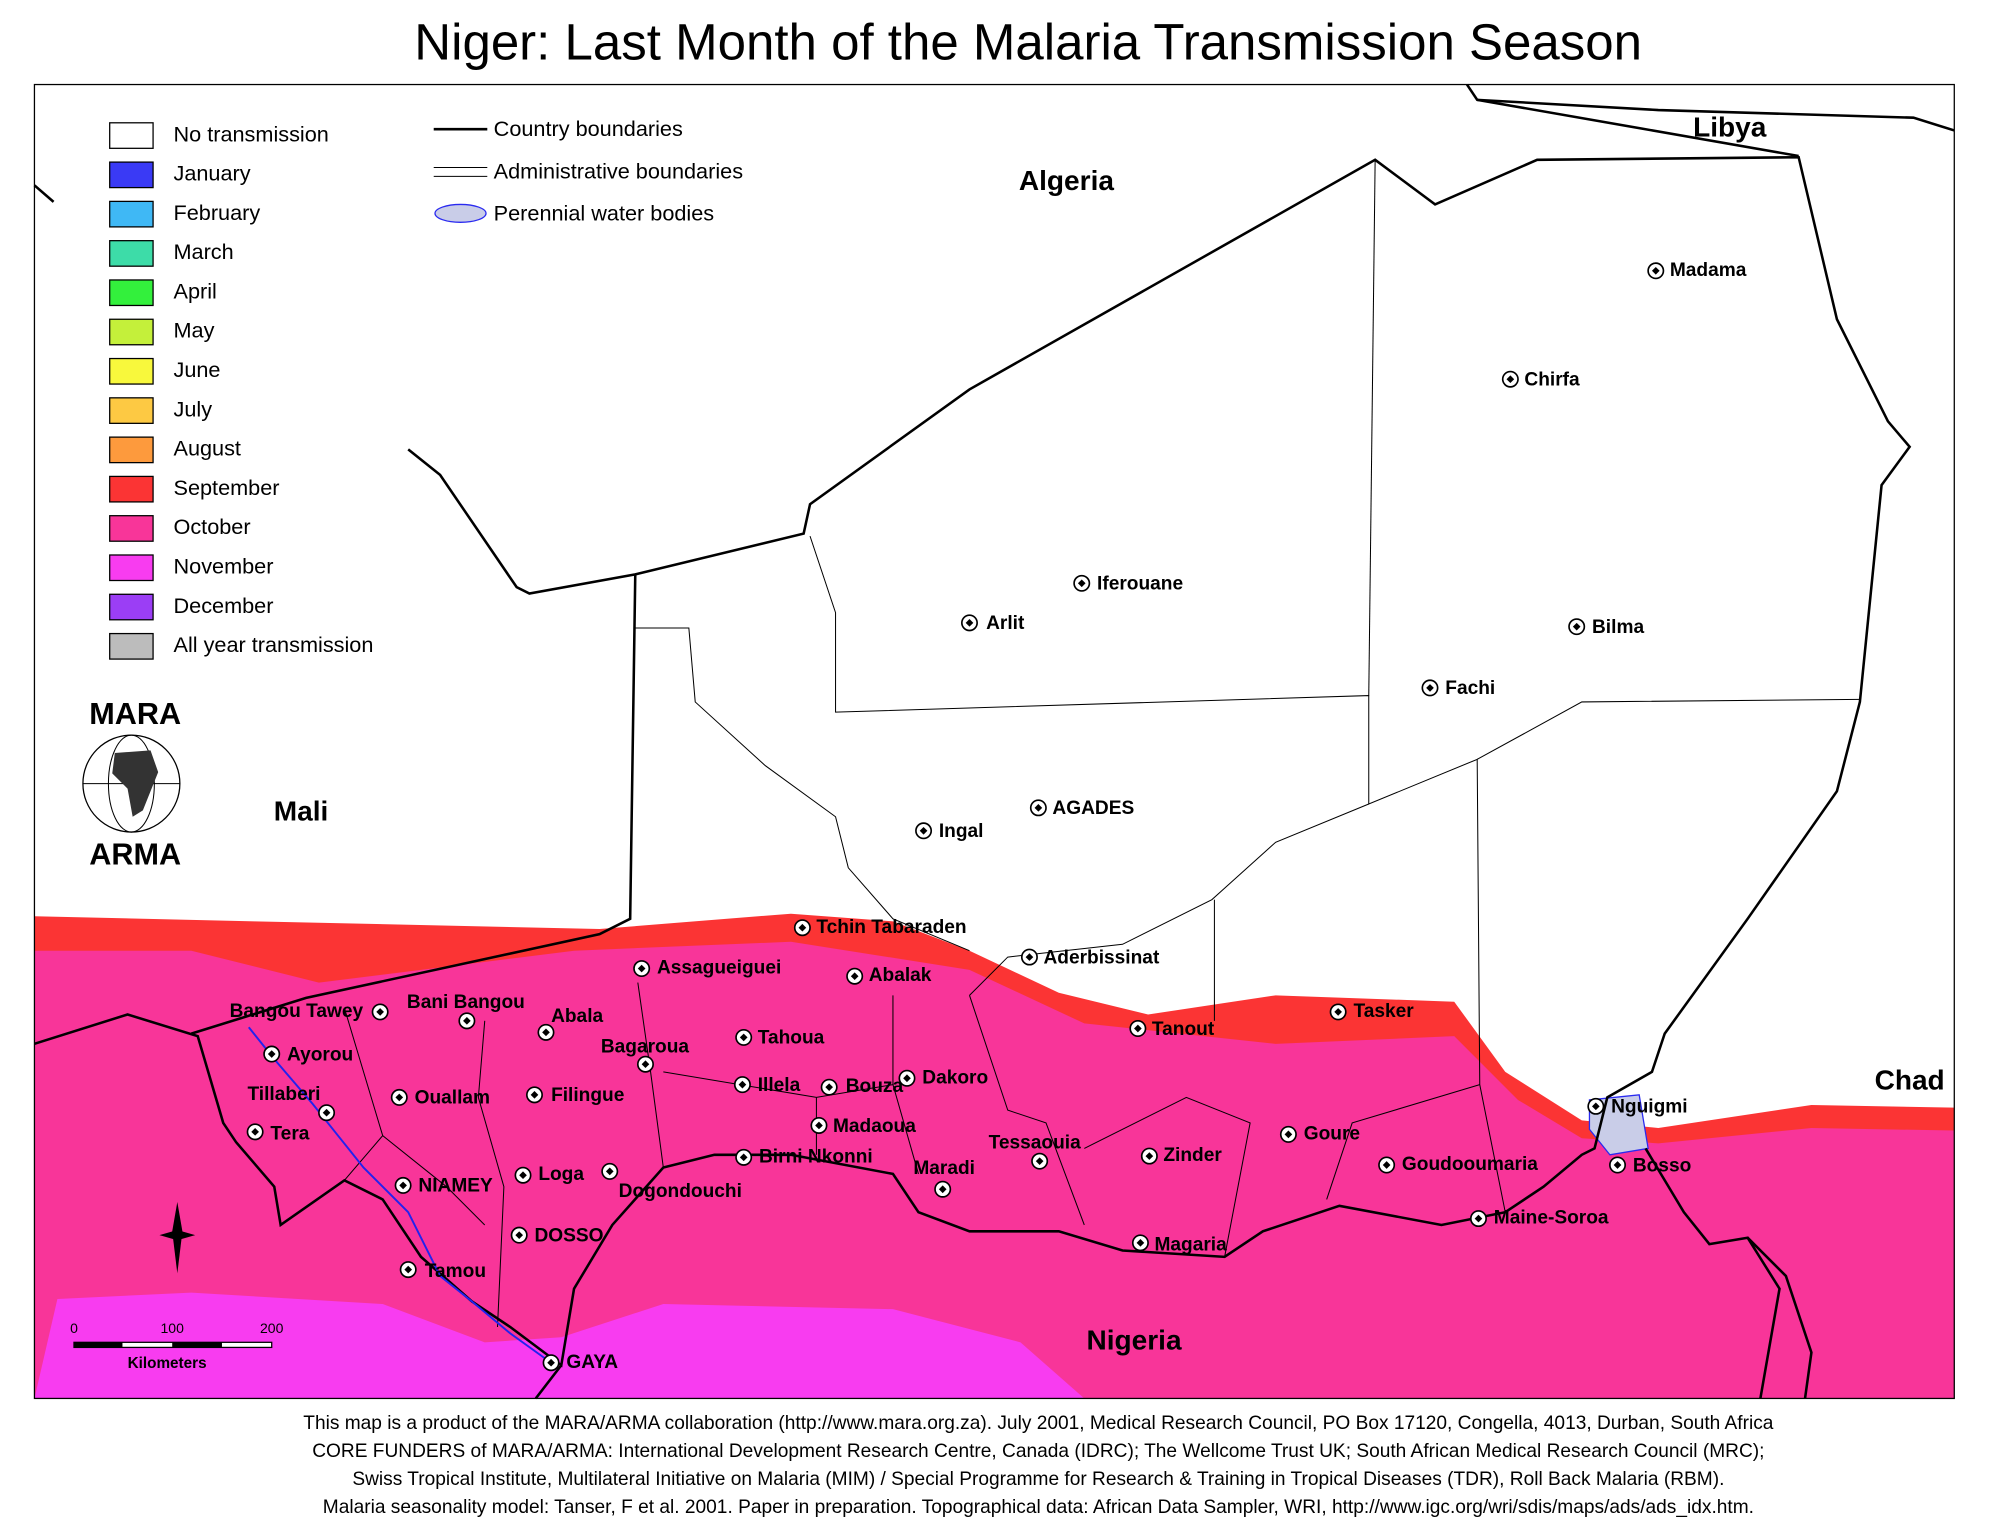 This screenshot has width=1990, height=1534. What do you see at coordinates (197, 1345) in the screenshot?
I see `scale-bar-segment` at bounding box center [197, 1345].